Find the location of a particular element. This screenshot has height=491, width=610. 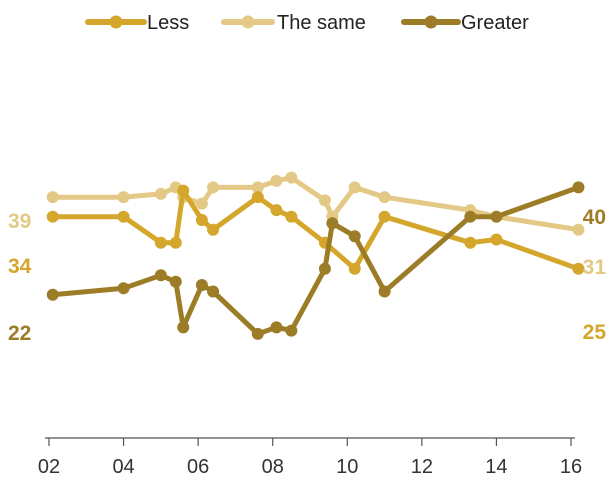

x-tick-label: 04 is located at coordinates (123, 467).